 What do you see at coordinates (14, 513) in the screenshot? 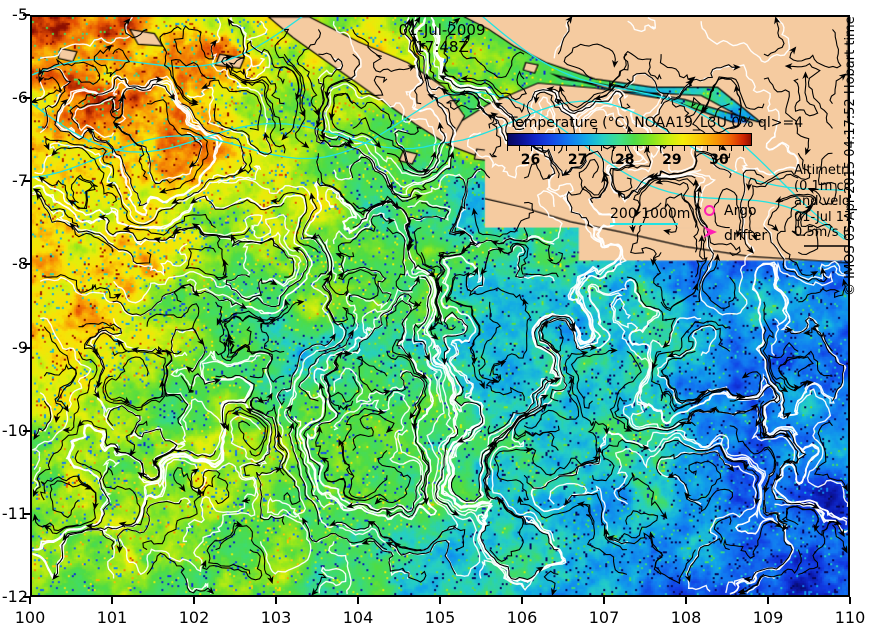
I see `y-axis-tick-label: -11` at bounding box center [14, 513].